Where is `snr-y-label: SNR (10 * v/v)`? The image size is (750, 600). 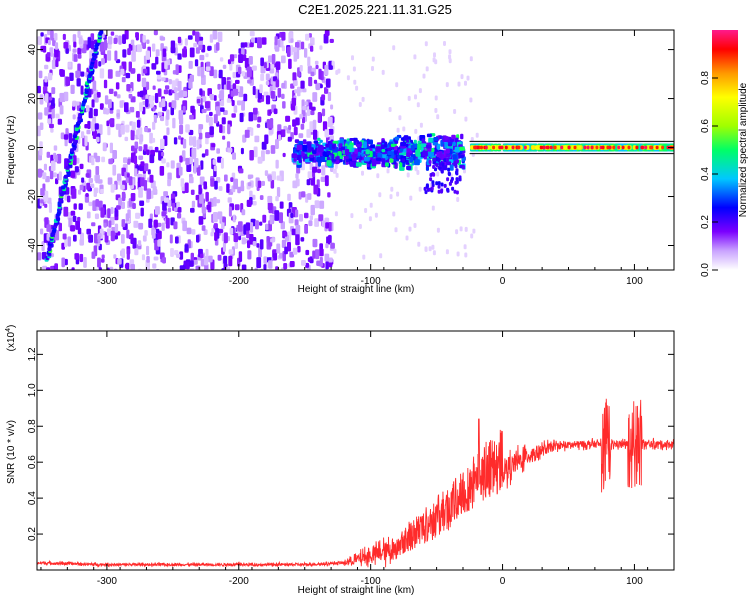
snr-y-label: SNR (10 * v/v) is located at coordinates (11, 452).